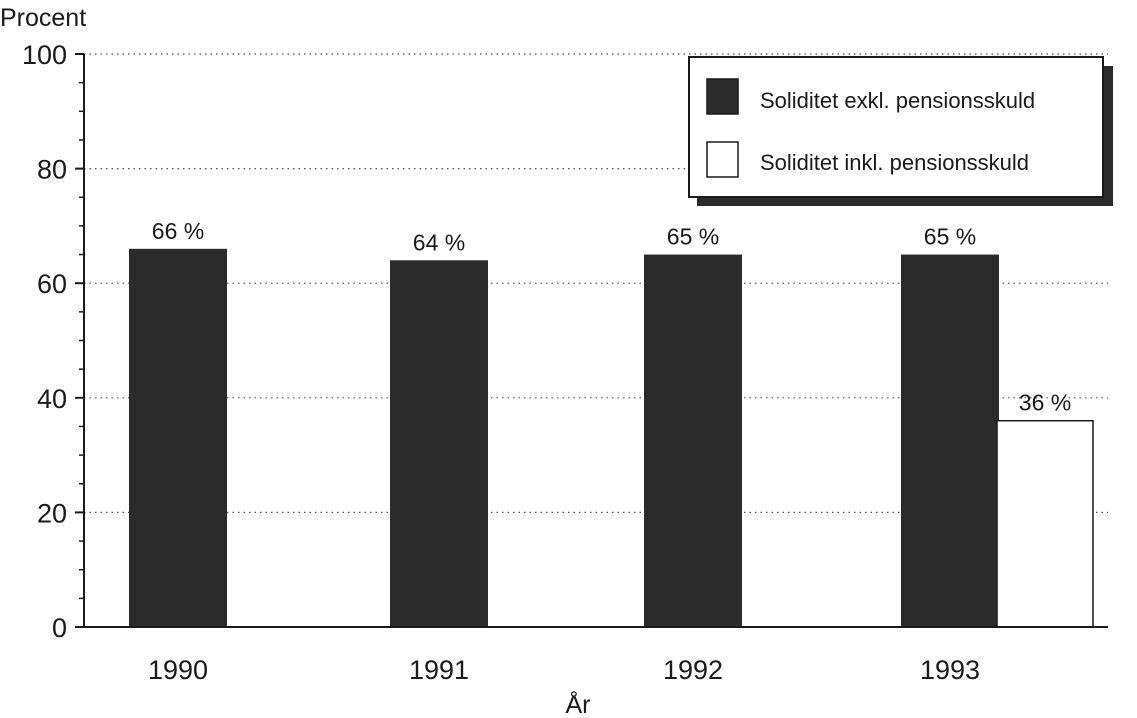 This screenshot has width=1137, height=718. What do you see at coordinates (897, 100) in the screenshot?
I see `legend-label-exkl: Soliditet exkl. pensionsskuld` at bounding box center [897, 100].